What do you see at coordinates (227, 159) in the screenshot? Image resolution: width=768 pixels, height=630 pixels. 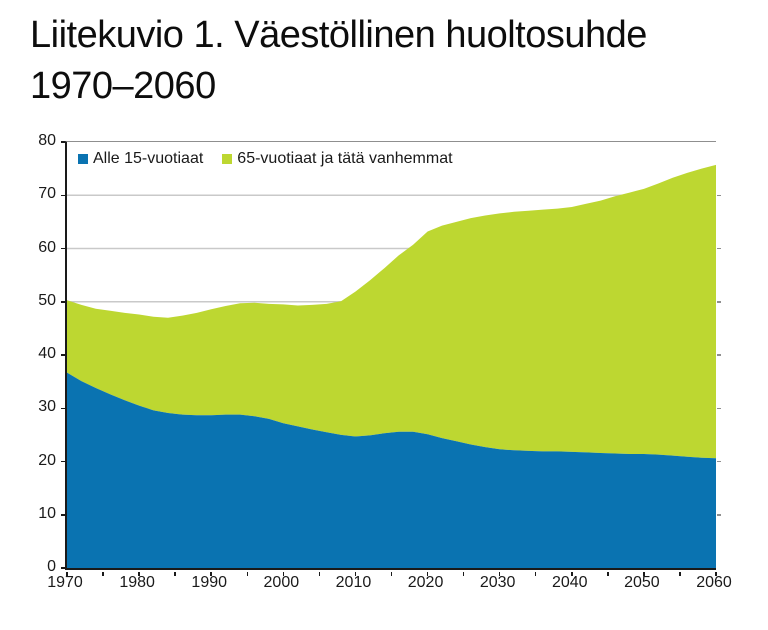 I see `legend-swatch-over65-icon` at bounding box center [227, 159].